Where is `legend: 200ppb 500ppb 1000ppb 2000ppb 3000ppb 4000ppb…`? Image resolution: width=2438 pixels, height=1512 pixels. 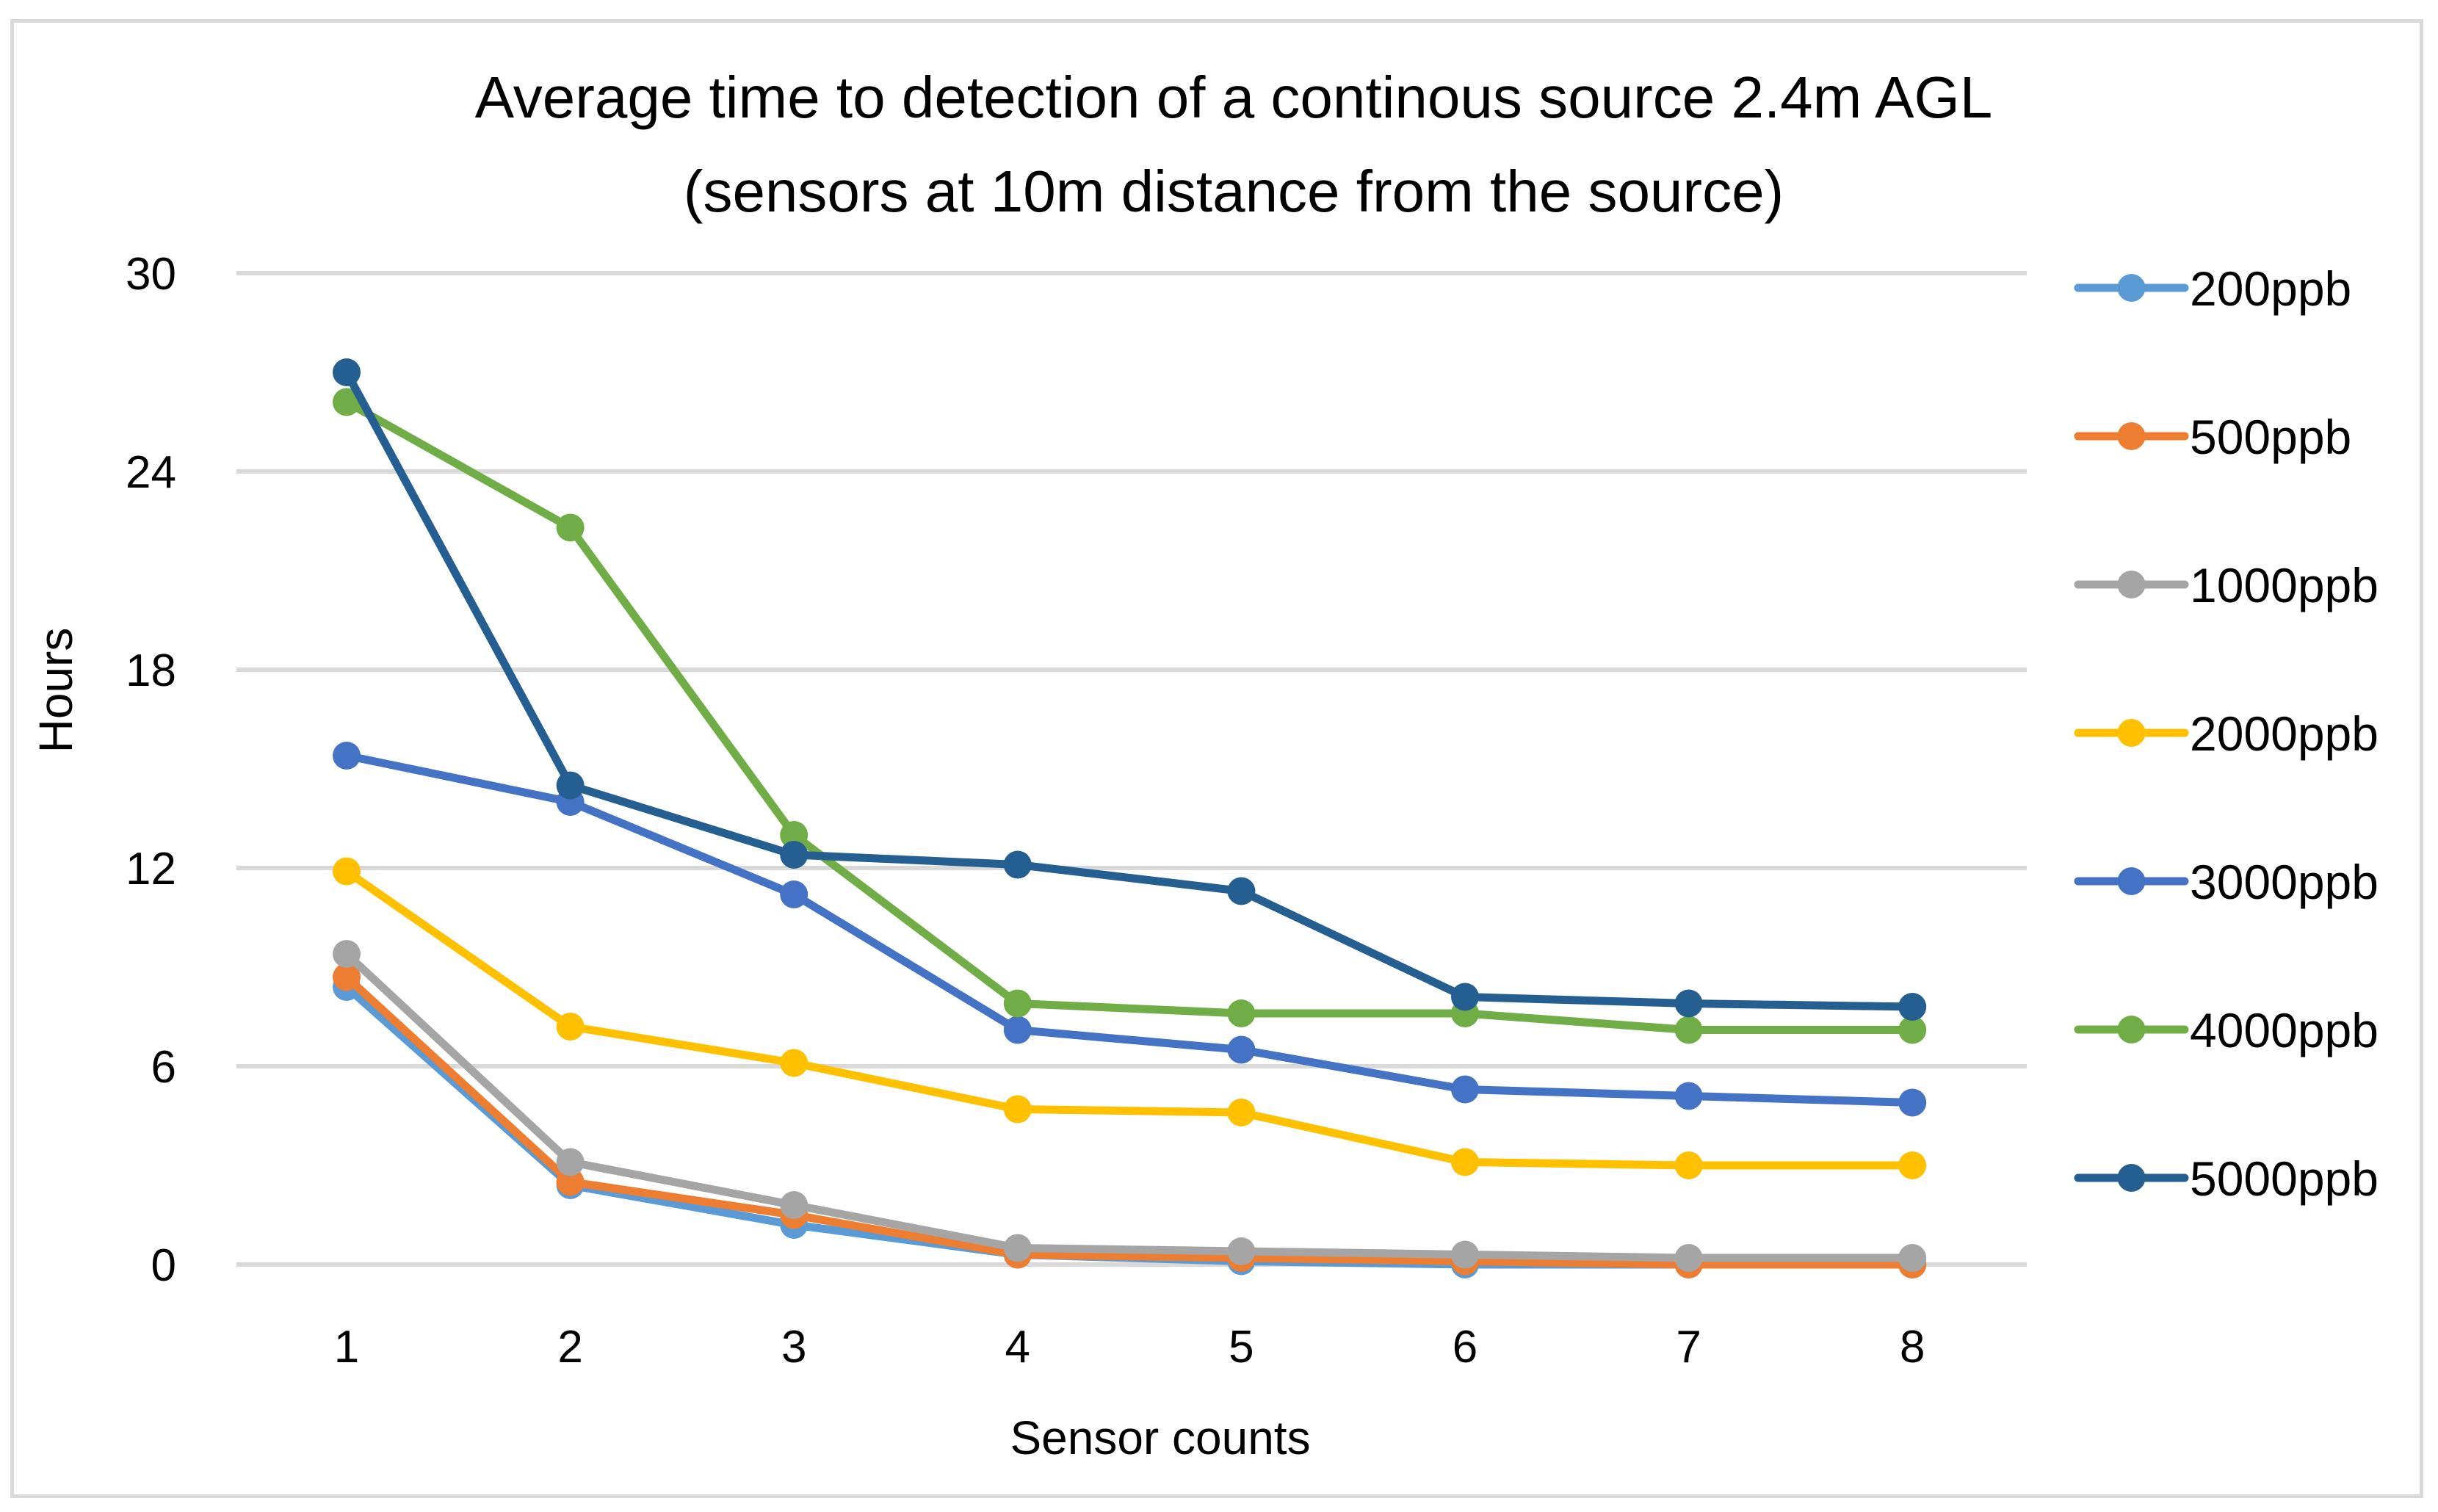
legend: 200ppb 500ppb 1000ppb 2000ppb 3000ppb 4000ppb… is located at coordinates (2226, 733).